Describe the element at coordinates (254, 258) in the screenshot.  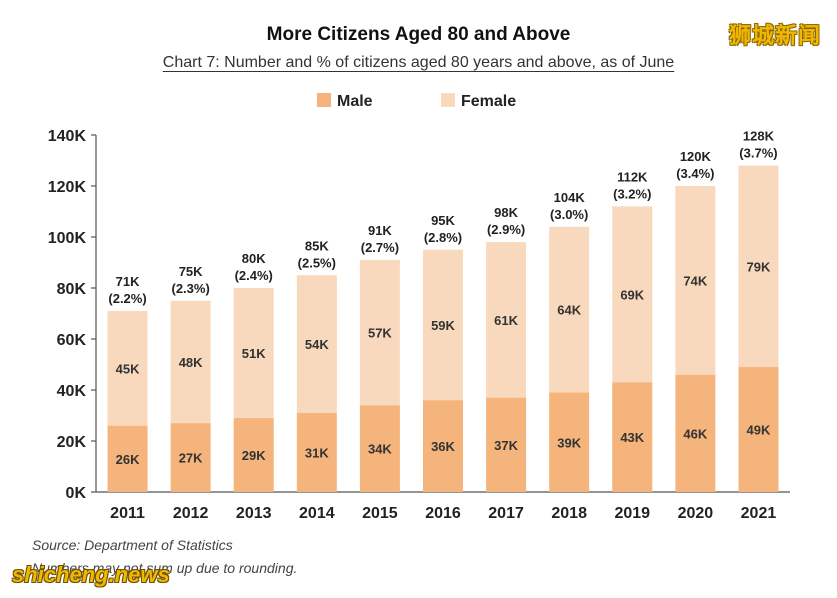
I see `bar-total-label: 80K` at that location.